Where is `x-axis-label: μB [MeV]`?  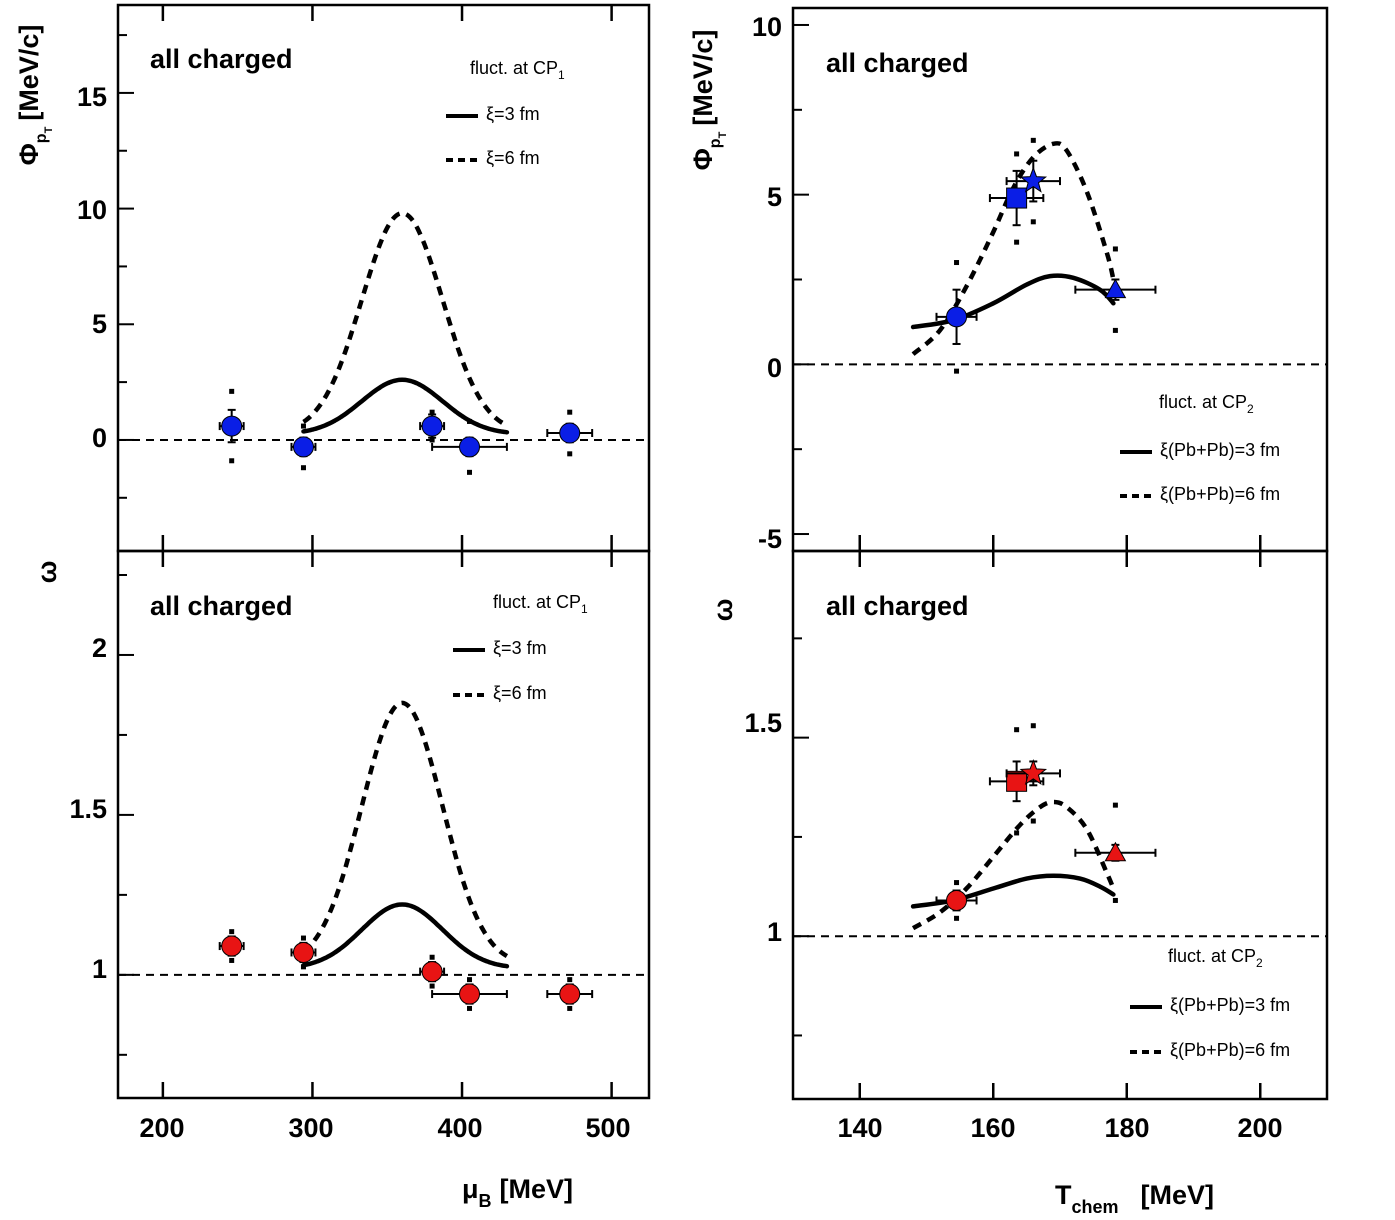
x-axis-label: μB [MeV] is located at coordinates (517, 1192).